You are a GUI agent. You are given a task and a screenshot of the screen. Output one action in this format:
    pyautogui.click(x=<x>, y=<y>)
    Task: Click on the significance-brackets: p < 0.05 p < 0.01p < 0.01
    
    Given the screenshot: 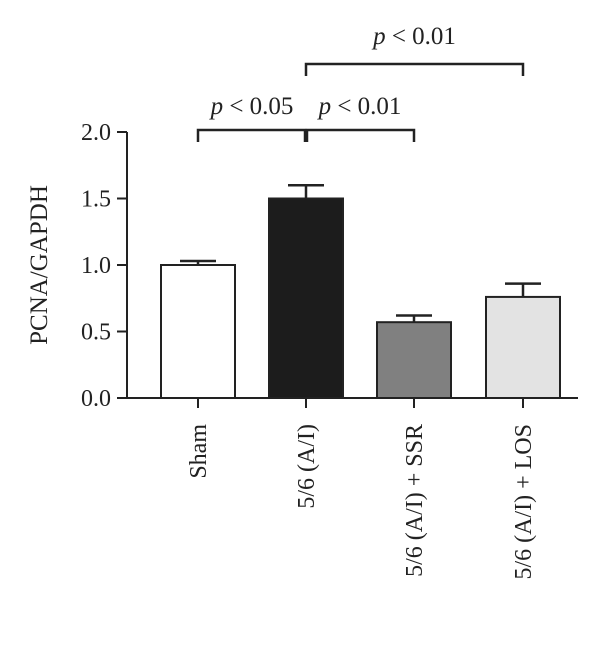 What is the action you would take?
    pyautogui.click(x=360, y=82)
    